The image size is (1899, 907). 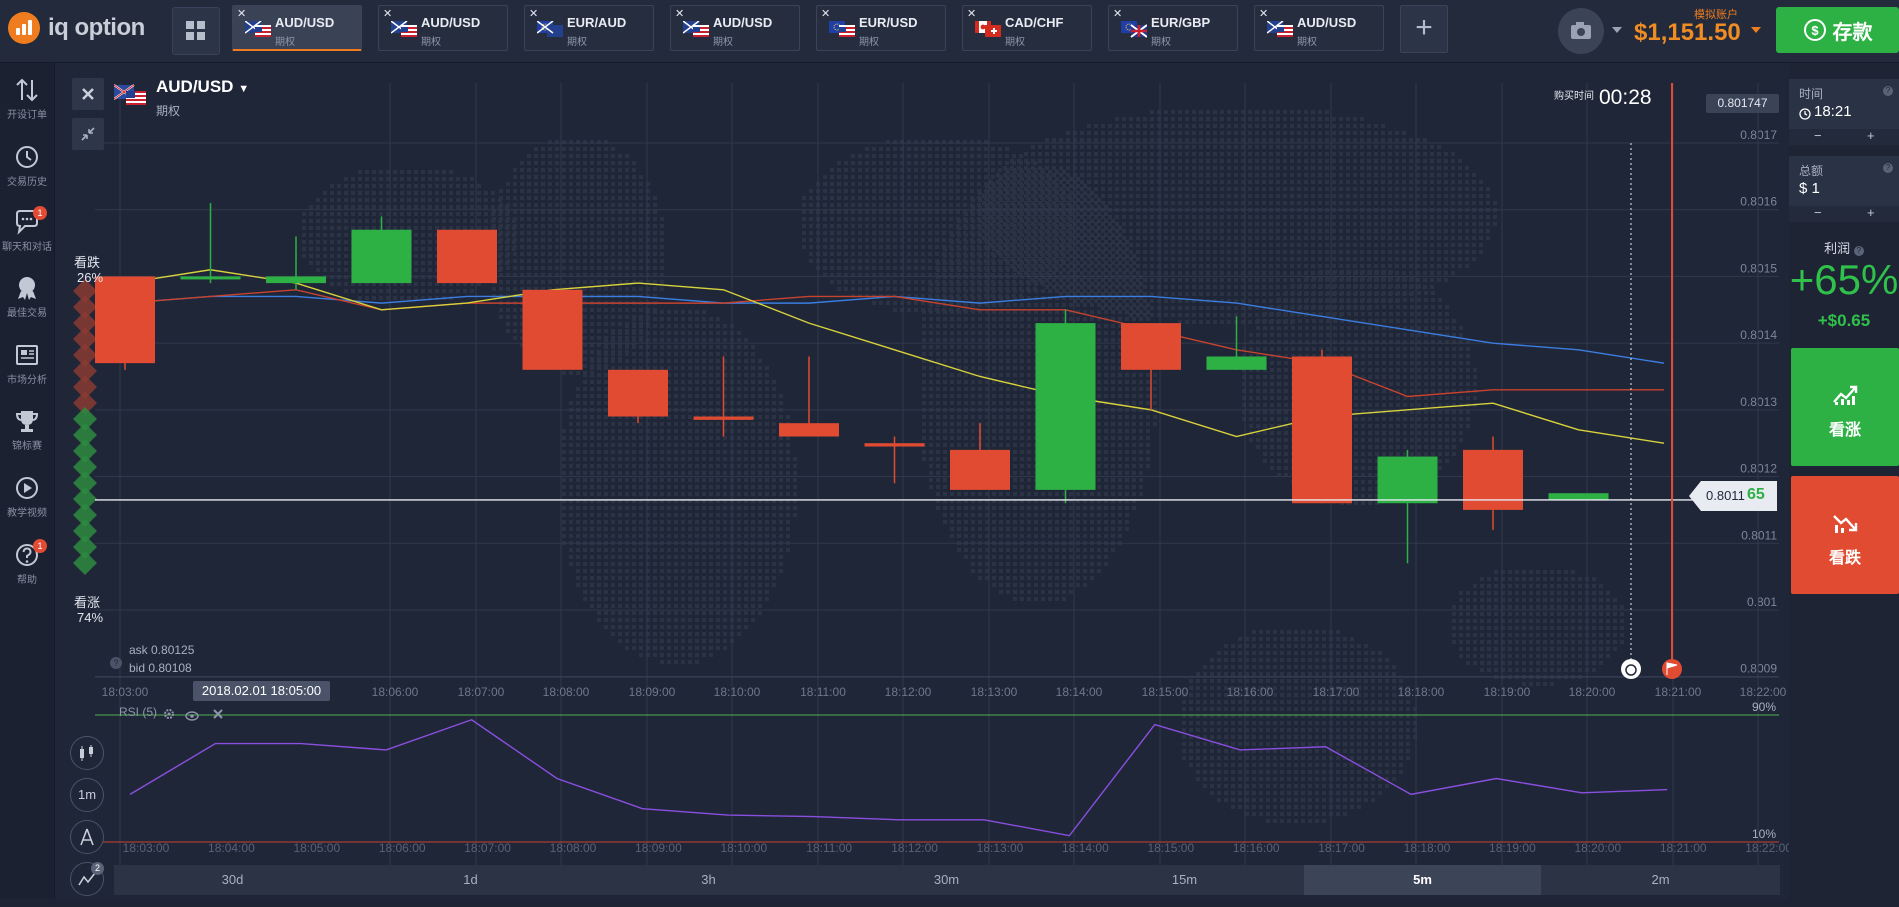 I want to click on timeframe-option: 5m, so click(x=1422, y=880).